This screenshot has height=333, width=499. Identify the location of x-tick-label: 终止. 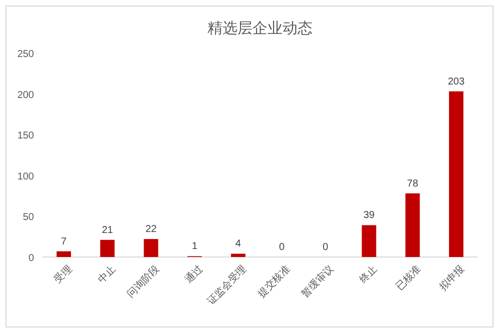
(368, 274).